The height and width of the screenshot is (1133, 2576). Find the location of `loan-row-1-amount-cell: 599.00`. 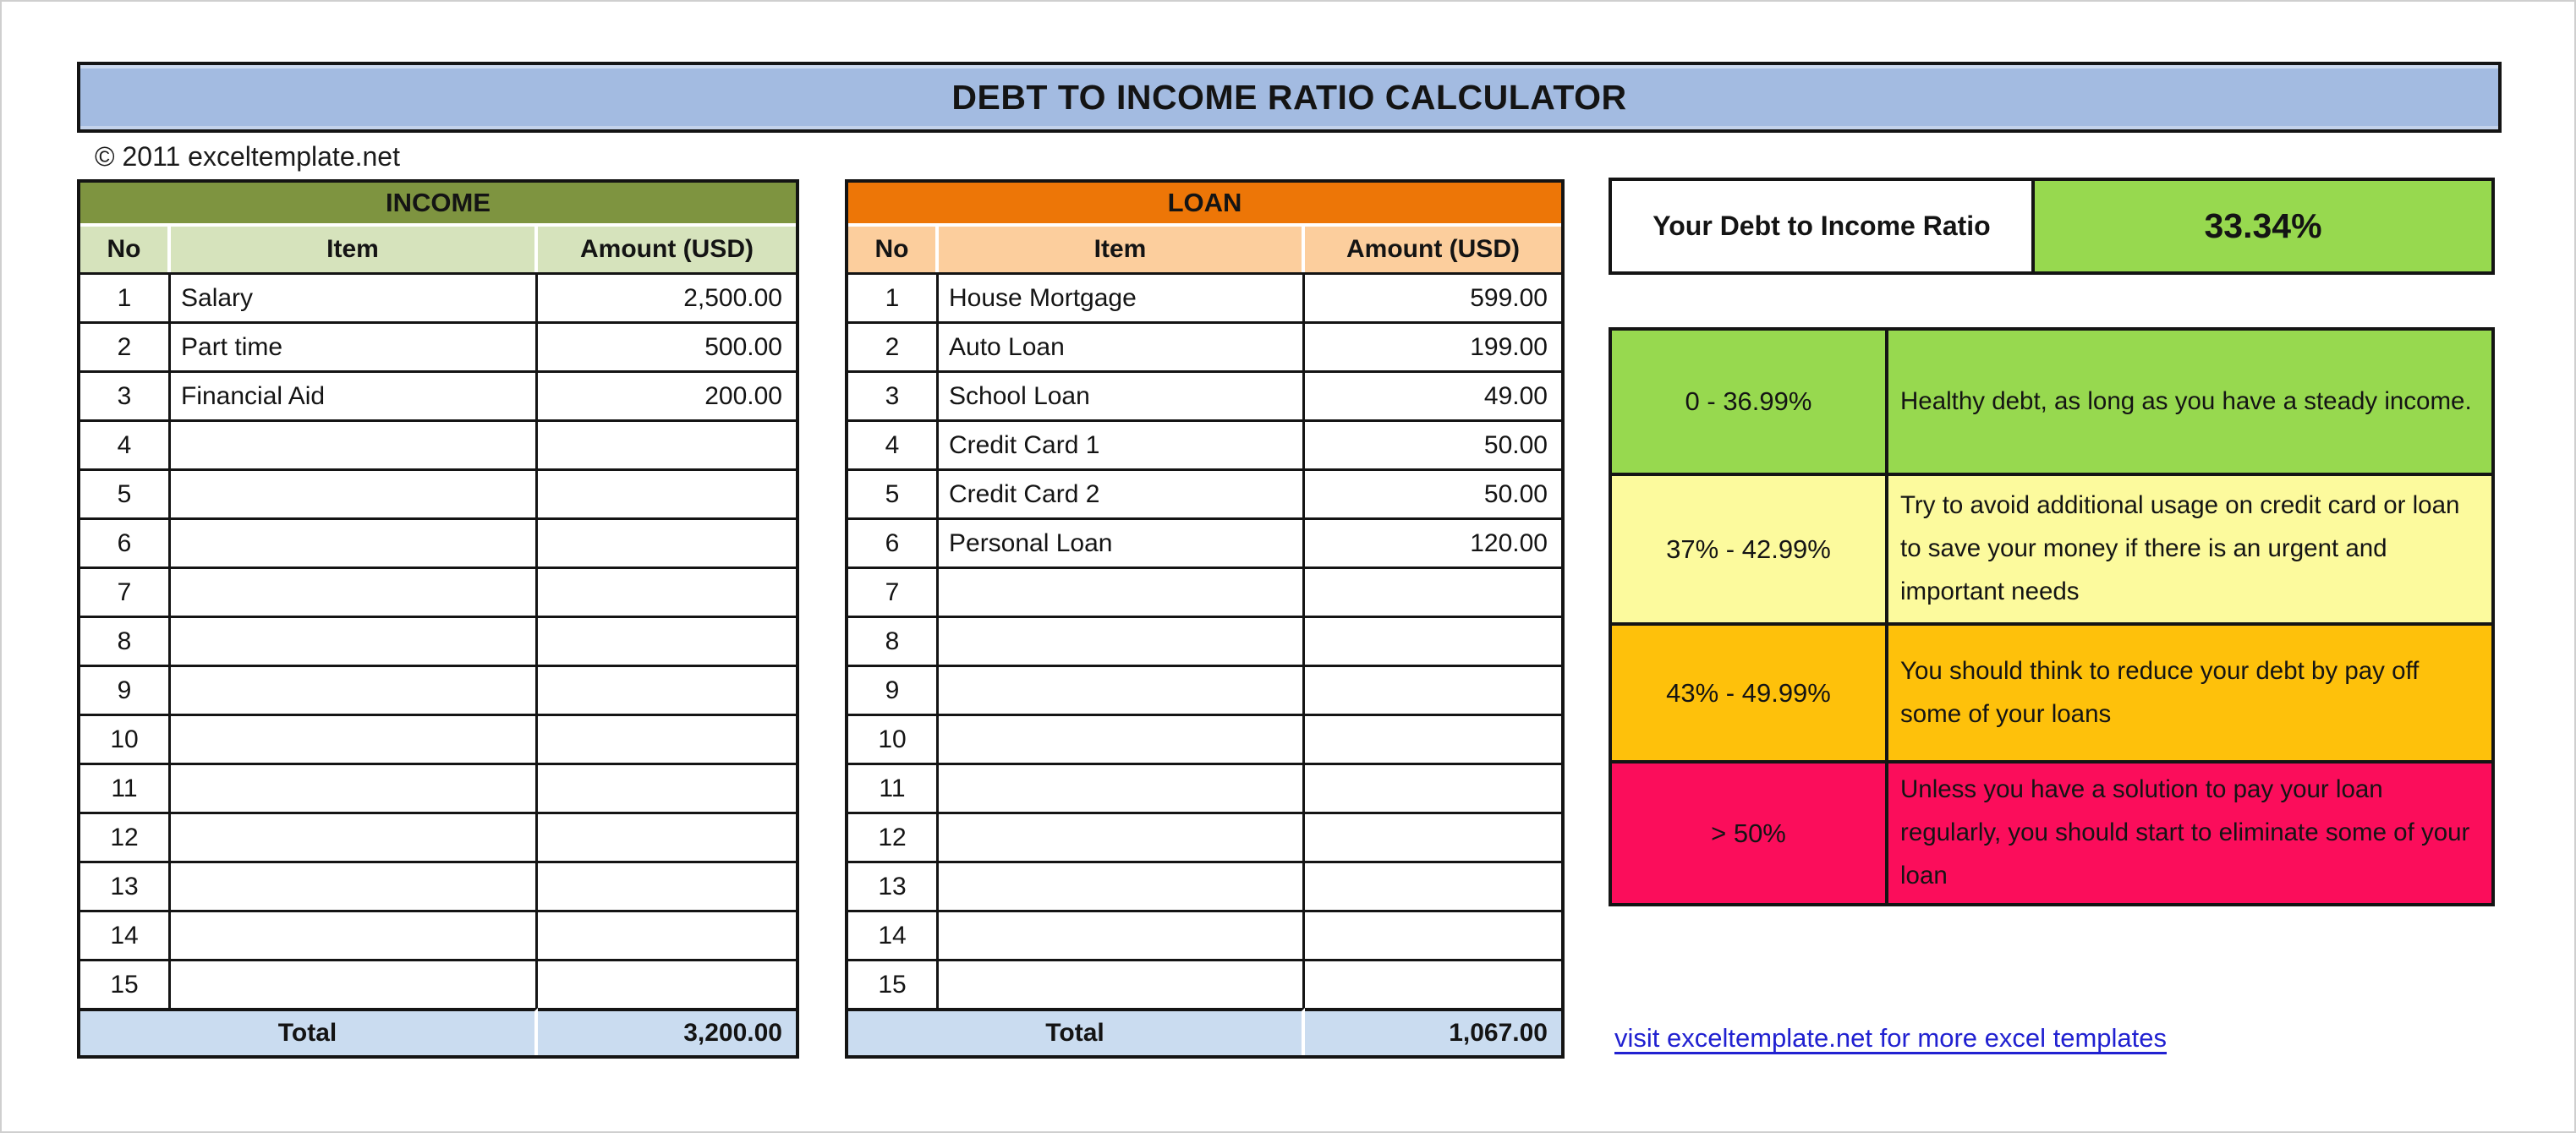

loan-row-1-amount-cell: 599.00 is located at coordinates (1433, 296).